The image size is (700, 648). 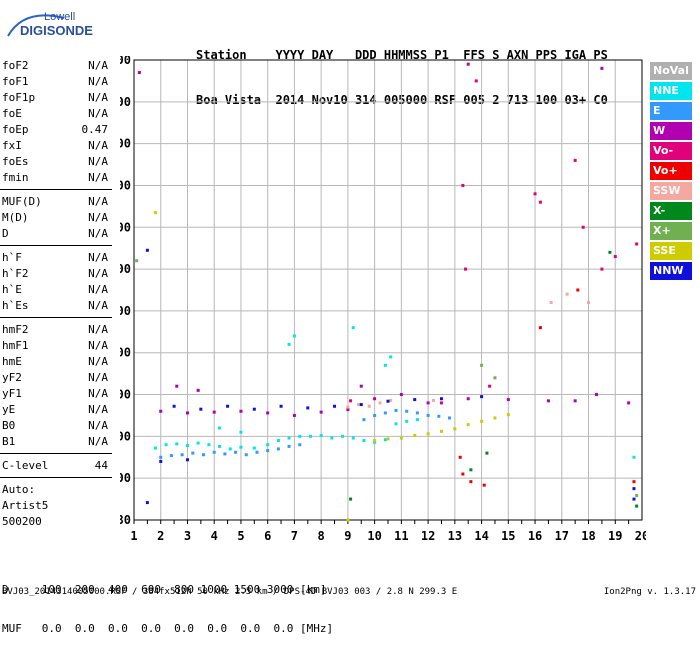 I want to click on auto-label: Auto:, so click(x=19, y=489).